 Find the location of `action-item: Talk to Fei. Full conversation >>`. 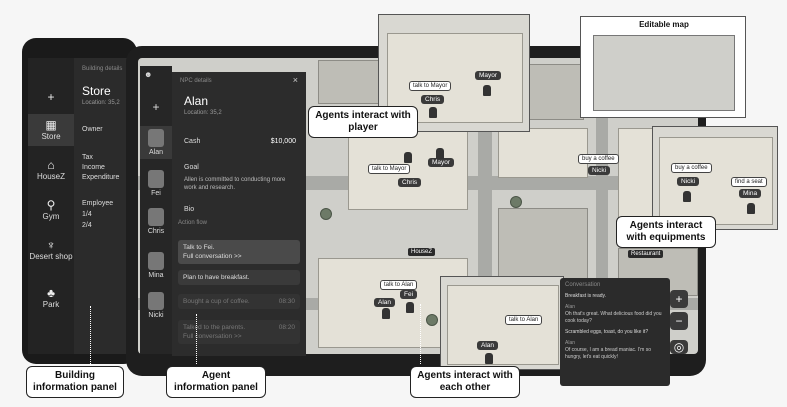

action-item: Talk to Fei. Full conversation >> is located at coordinates (239, 252).